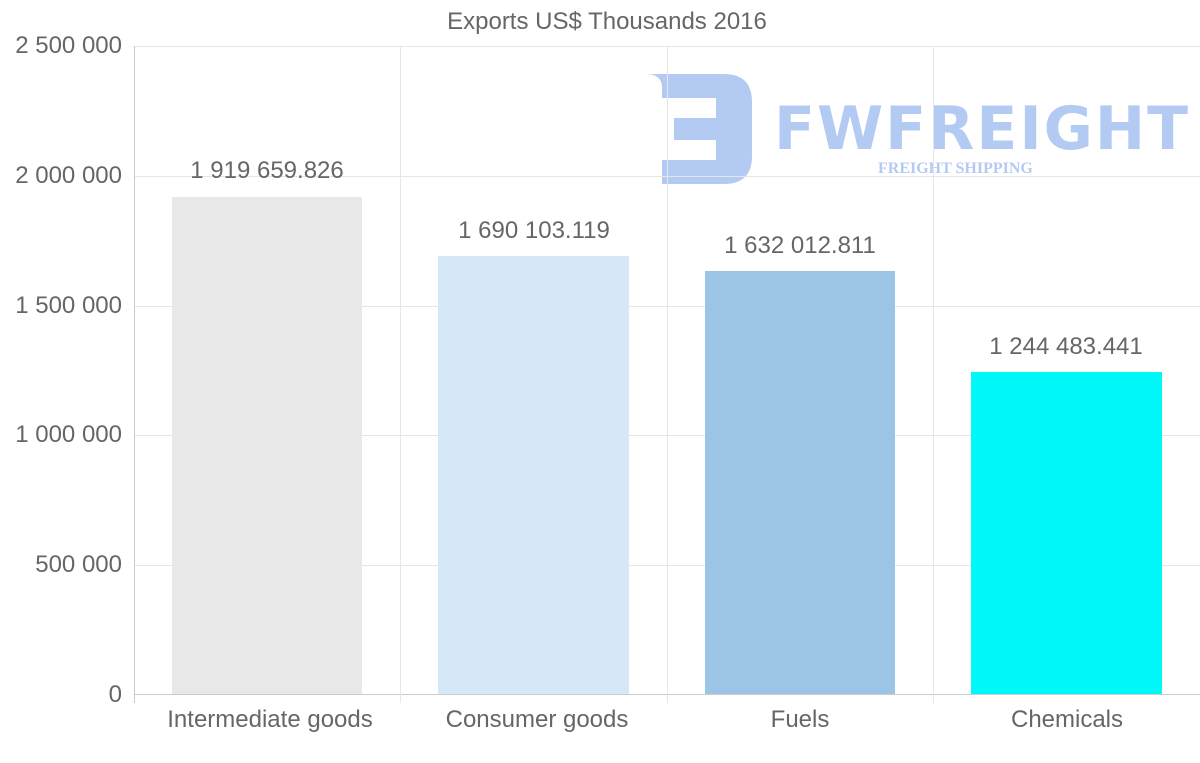 The image size is (1200, 763). Describe the element at coordinates (800, 245) in the screenshot. I see `bar-value-label: 1 632 012.811` at that location.